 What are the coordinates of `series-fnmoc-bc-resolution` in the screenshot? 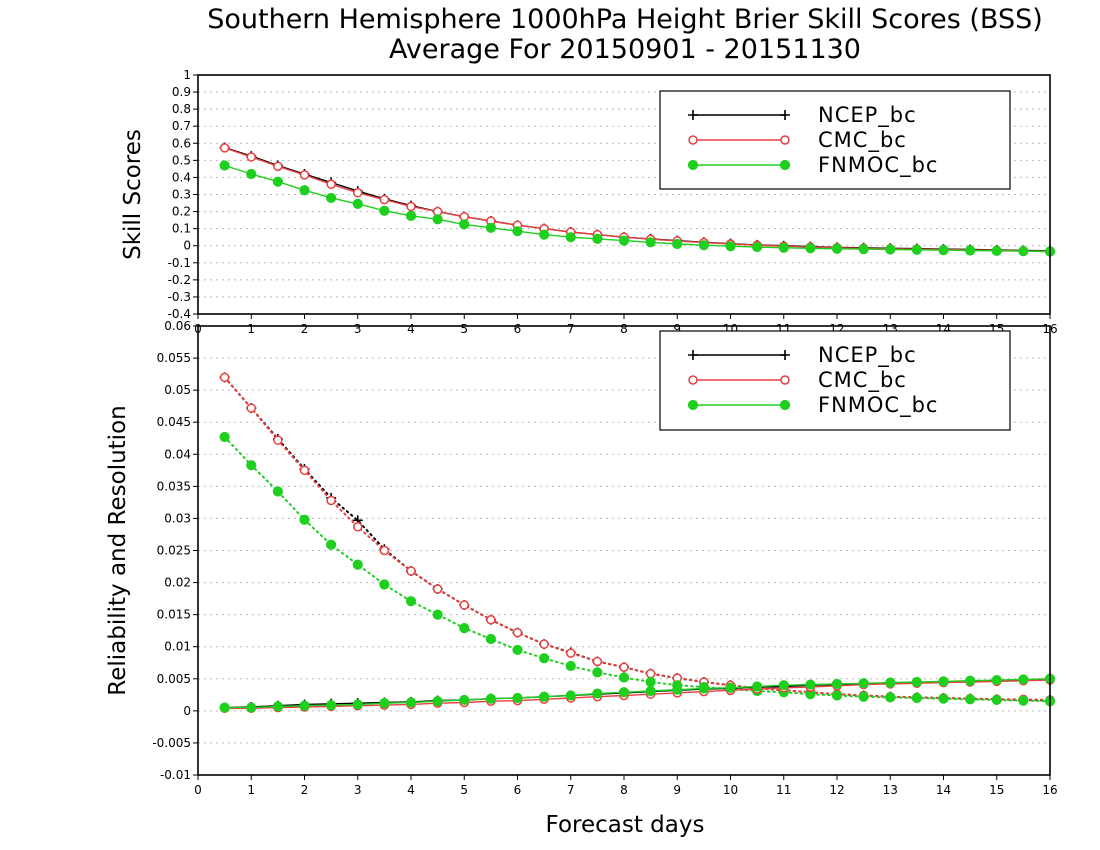 It's located at (637, 693).